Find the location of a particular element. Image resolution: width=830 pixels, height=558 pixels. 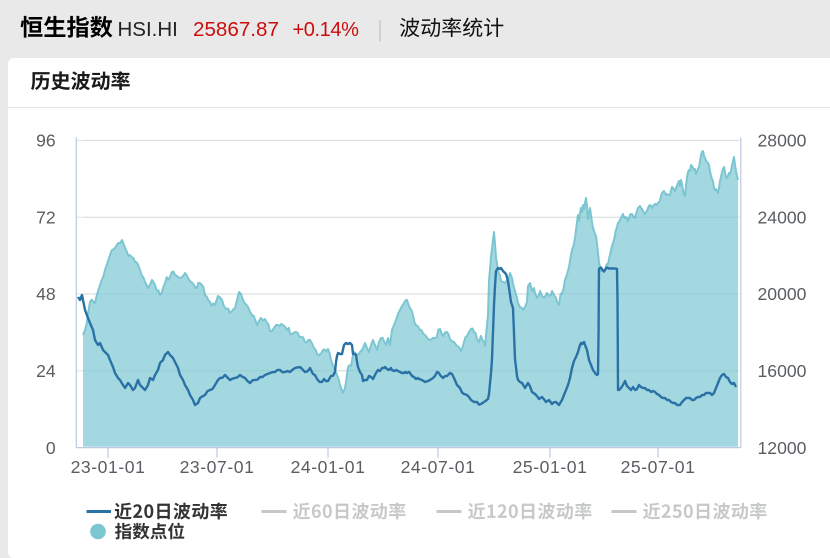

svg-text: 28000 is located at coordinates (782, 141).